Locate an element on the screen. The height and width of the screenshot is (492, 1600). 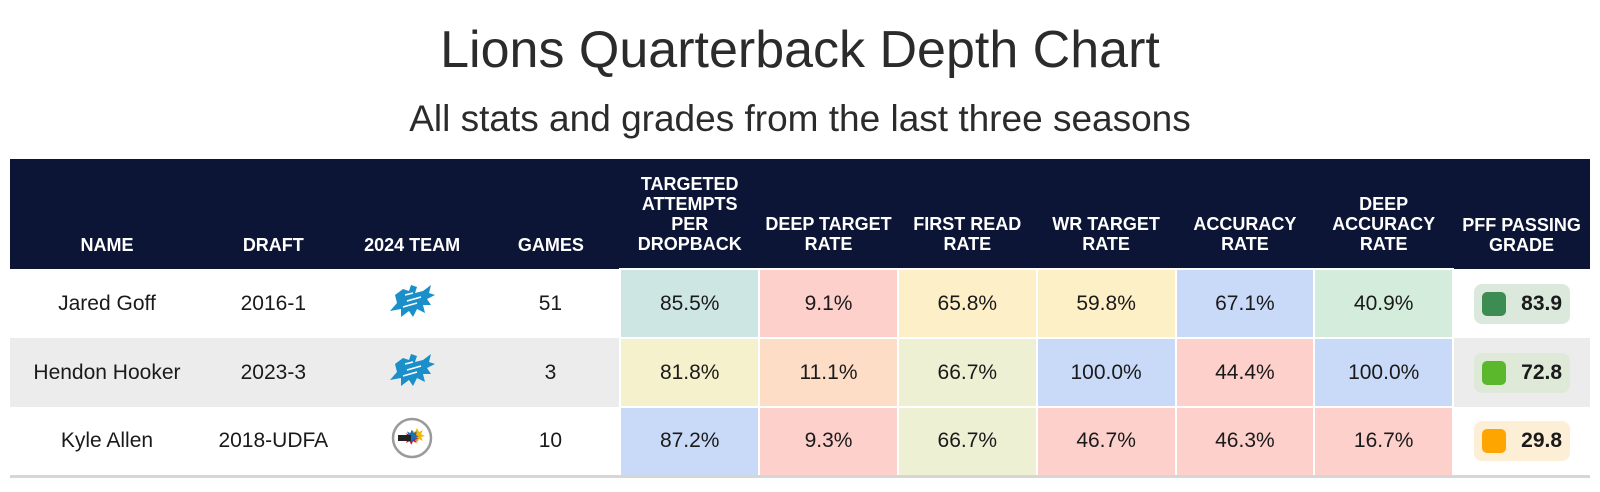
col-header-name: NAME is located at coordinates (107, 245).